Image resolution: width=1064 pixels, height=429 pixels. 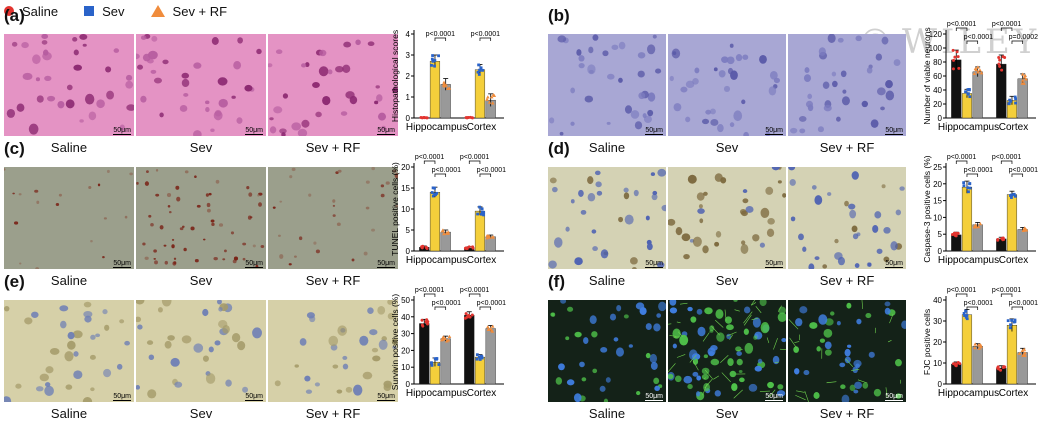 What do you see at coordinates (607, 85) in the screenshot?
I see `micrograph-saline: 50μm` at bounding box center [607, 85].